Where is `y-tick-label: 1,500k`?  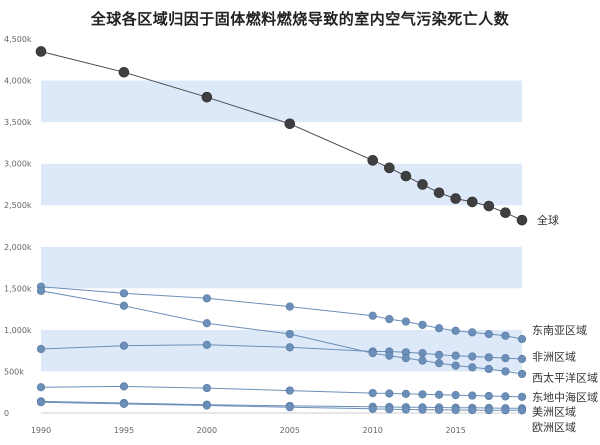 y-tick-label: 1,500k is located at coordinates (18, 288).